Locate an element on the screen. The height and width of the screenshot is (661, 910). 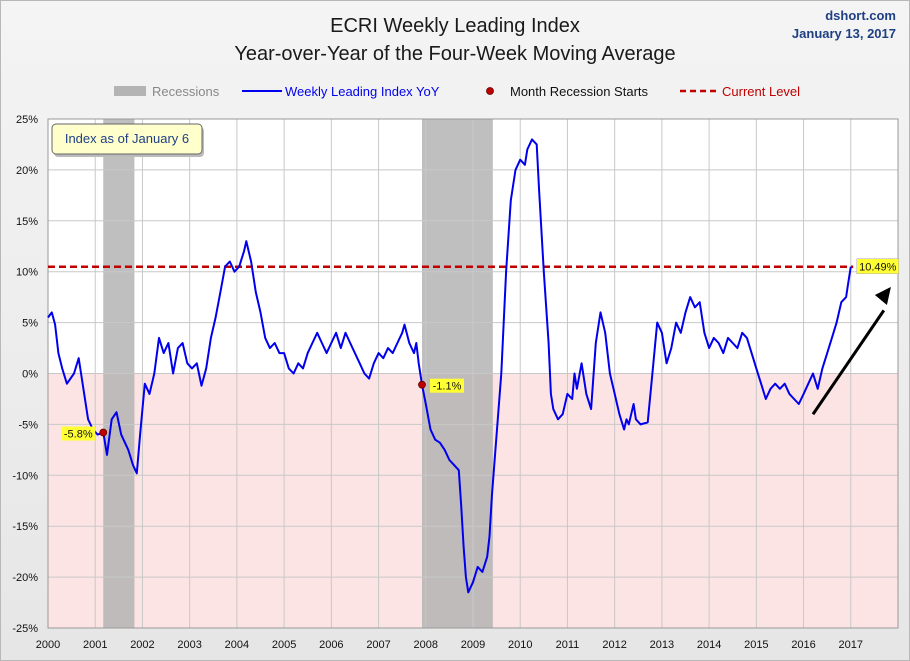
recession-start-label: -5.8% is located at coordinates (78, 435).